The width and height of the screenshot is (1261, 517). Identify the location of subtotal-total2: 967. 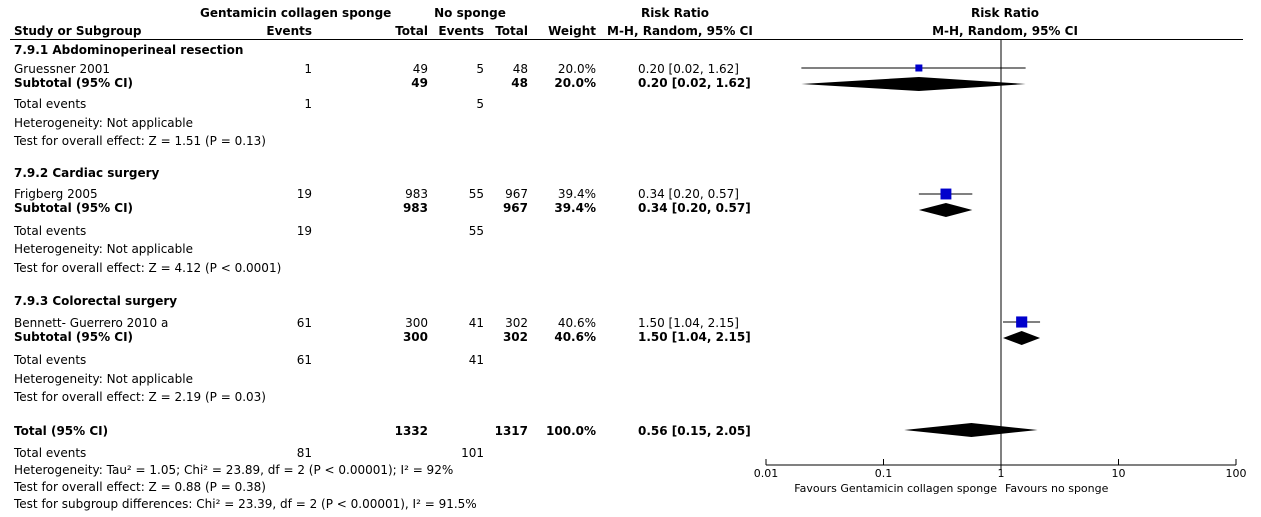
(515, 208).